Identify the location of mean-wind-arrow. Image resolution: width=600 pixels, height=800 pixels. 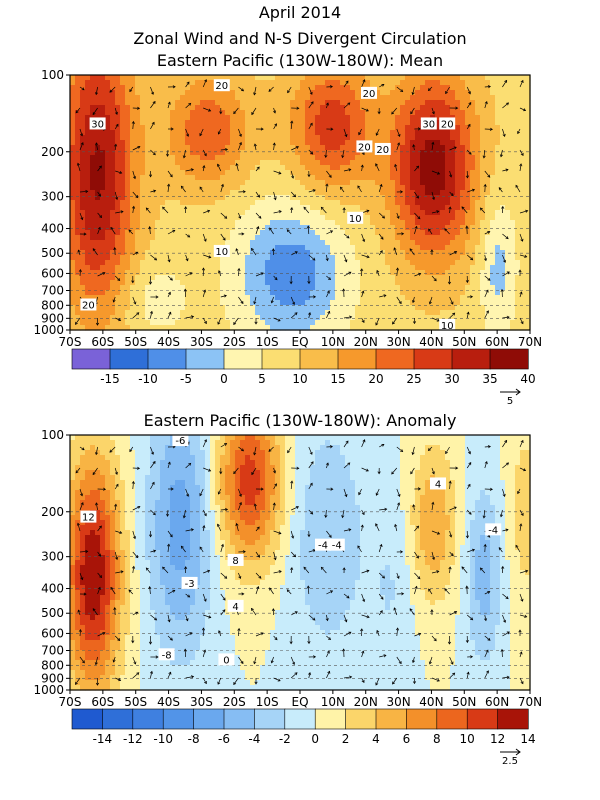
(224, 150).